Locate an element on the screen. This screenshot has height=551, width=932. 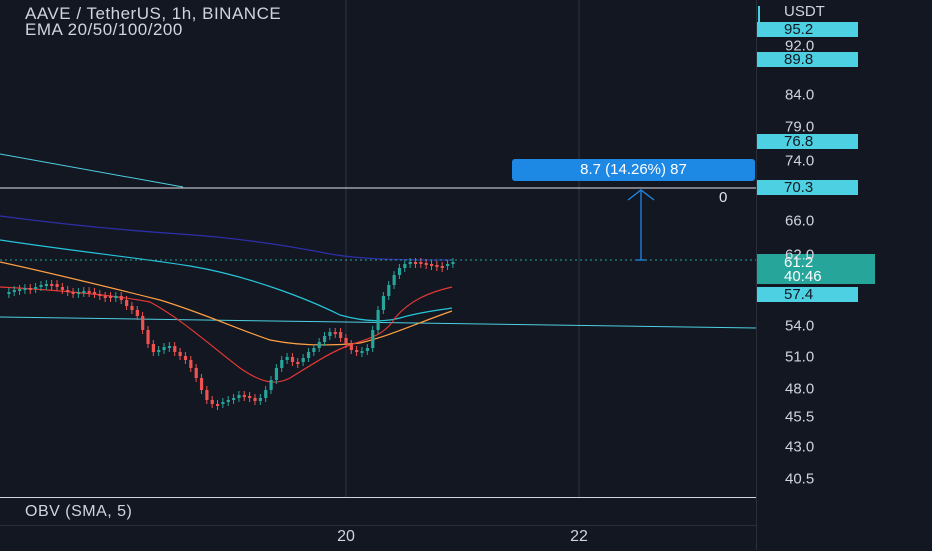
time-label-20: 20 is located at coordinates (346, 536).